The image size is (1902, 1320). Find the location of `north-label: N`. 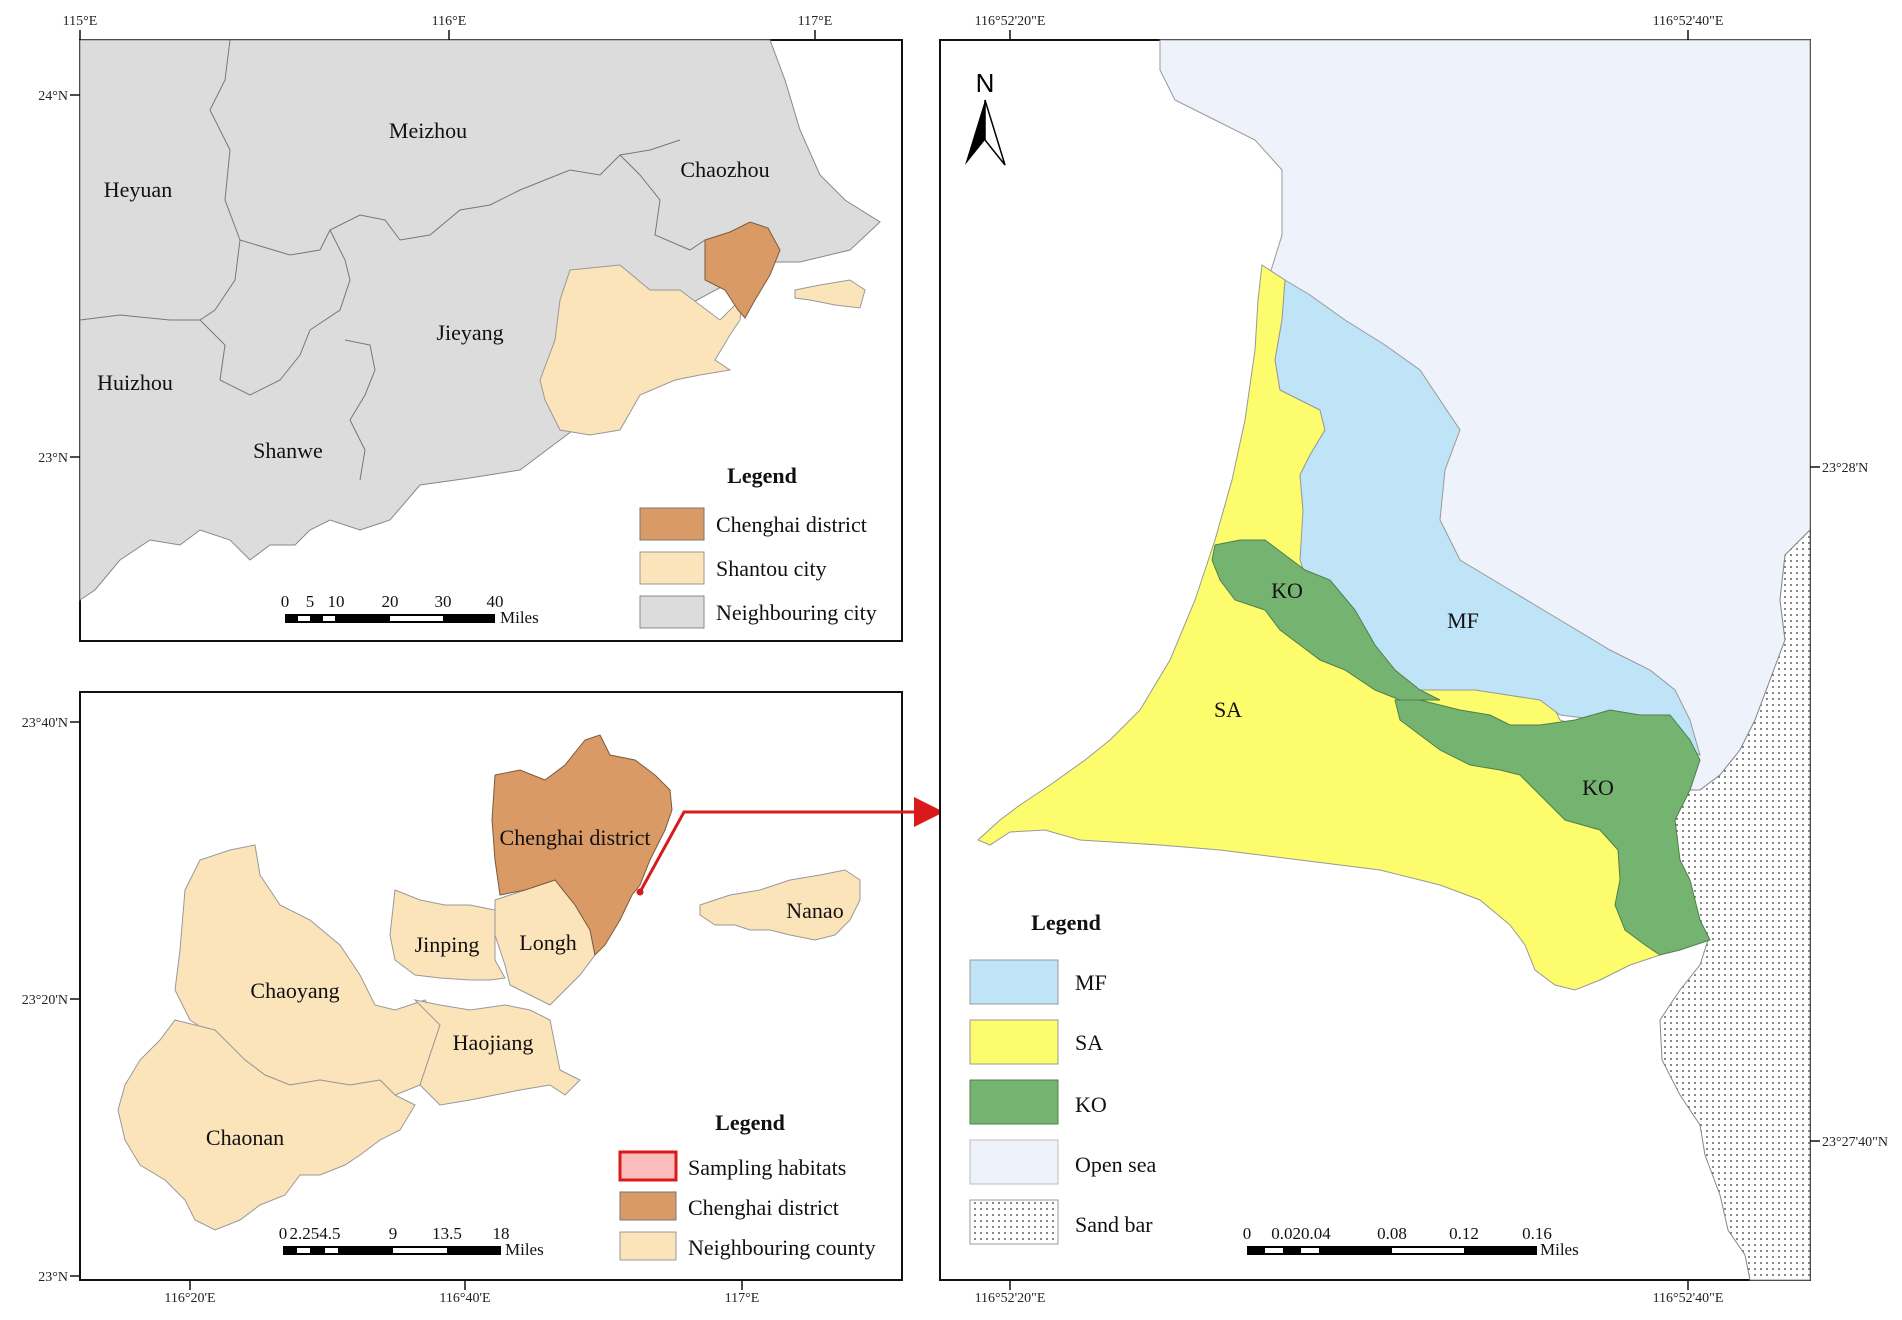

north-label: N is located at coordinates (985, 83).